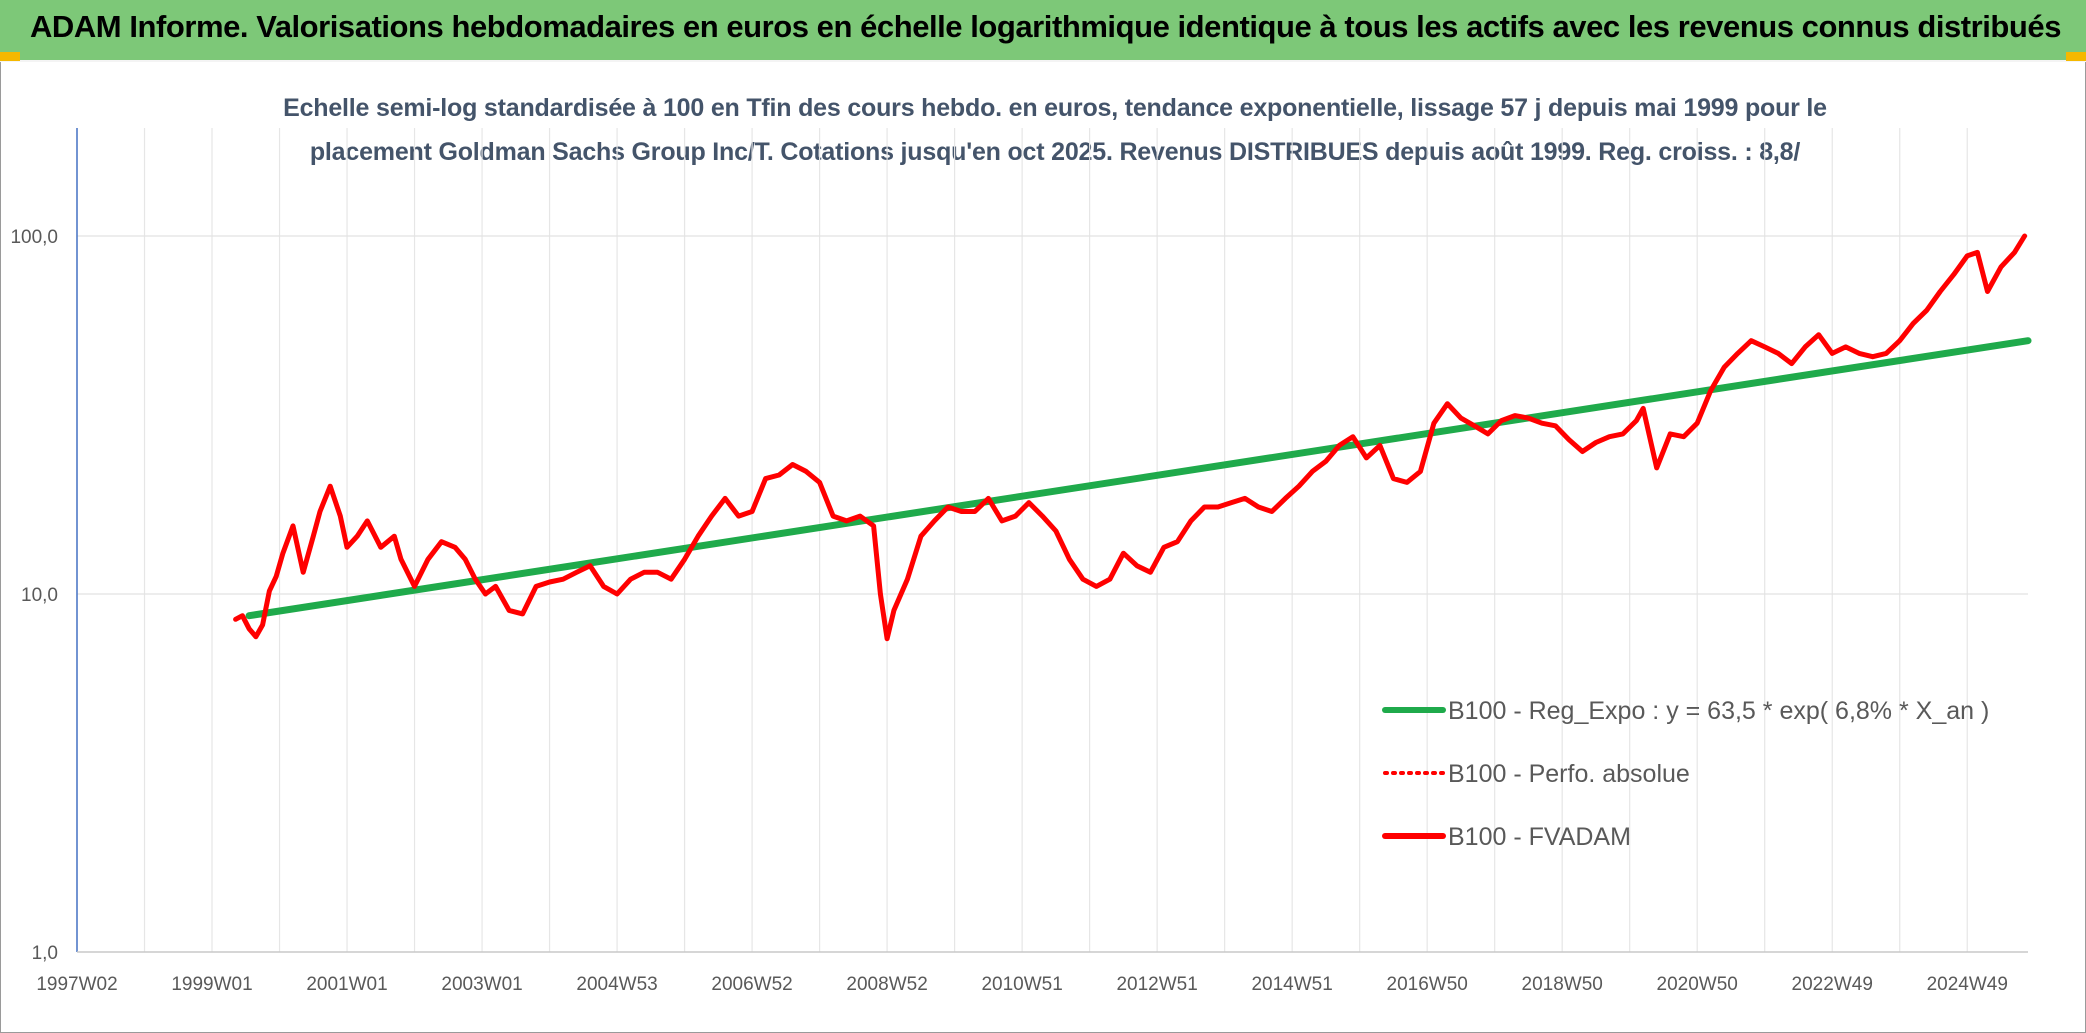 Image resolution: width=2086 pixels, height=1033 pixels. I want to click on x-tick-label: 2018W50, so click(1562, 984).